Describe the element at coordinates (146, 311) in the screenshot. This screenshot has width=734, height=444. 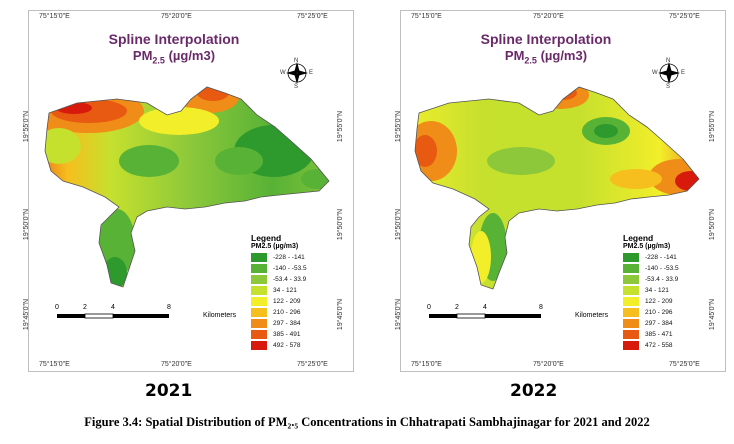
I see `scale-bar-2021: 0 2 4 8 Kilometers` at that location.